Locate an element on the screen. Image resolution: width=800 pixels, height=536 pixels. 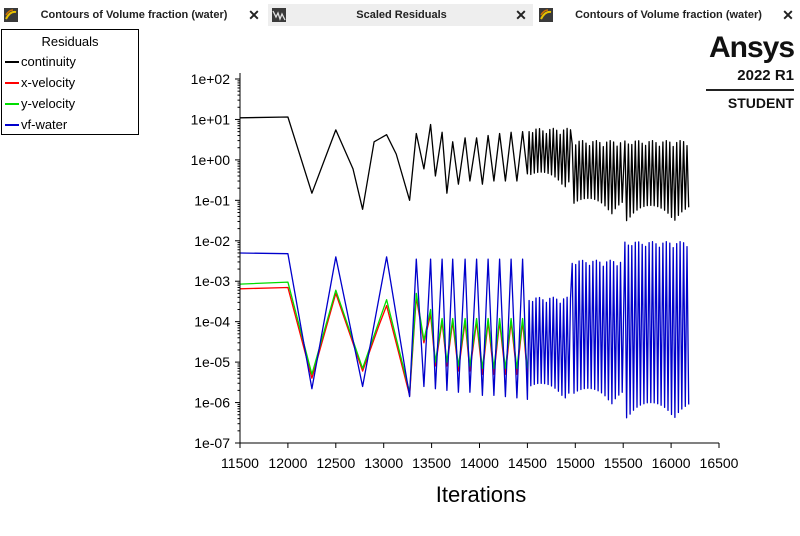
legend-label: continuity is located at coordinates (48, 61).